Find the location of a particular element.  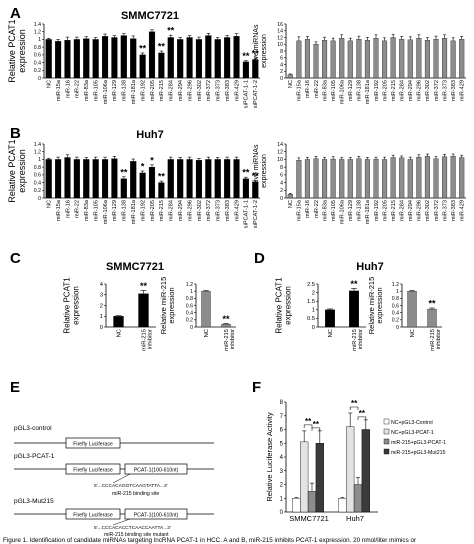

x-tick-label-line: miR-16 is located at coordinates (308, 89).